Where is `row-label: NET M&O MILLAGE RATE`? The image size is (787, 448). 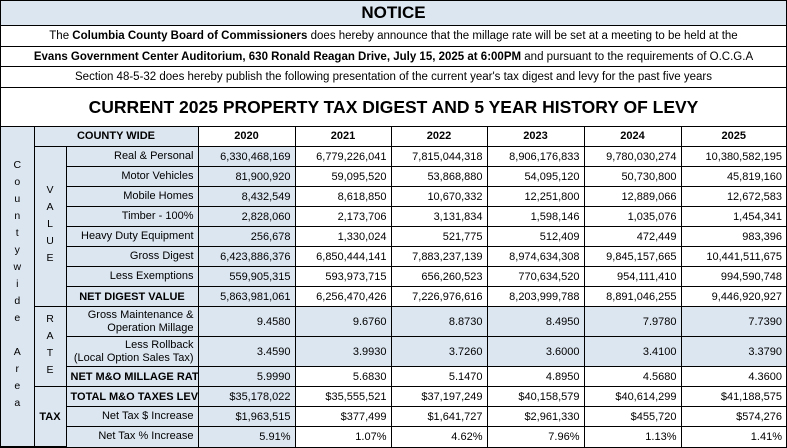
row-label: NET M&O MILLAGE RATE is located at coordinates (132, 376).